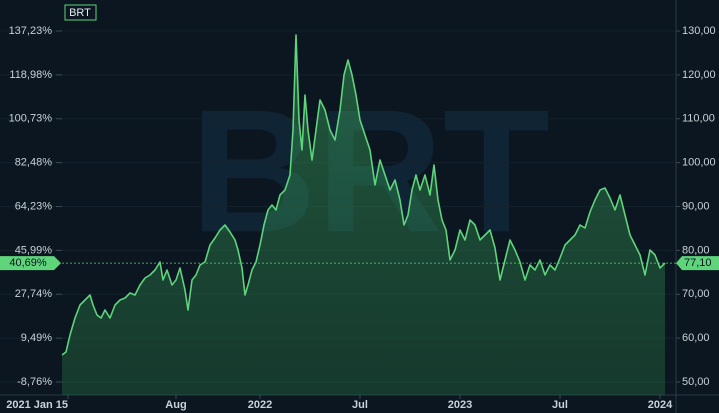  Describe the element at coordinates (34, 206) in the screenshot. I see `y-tick-label: 64,23%` at that location.